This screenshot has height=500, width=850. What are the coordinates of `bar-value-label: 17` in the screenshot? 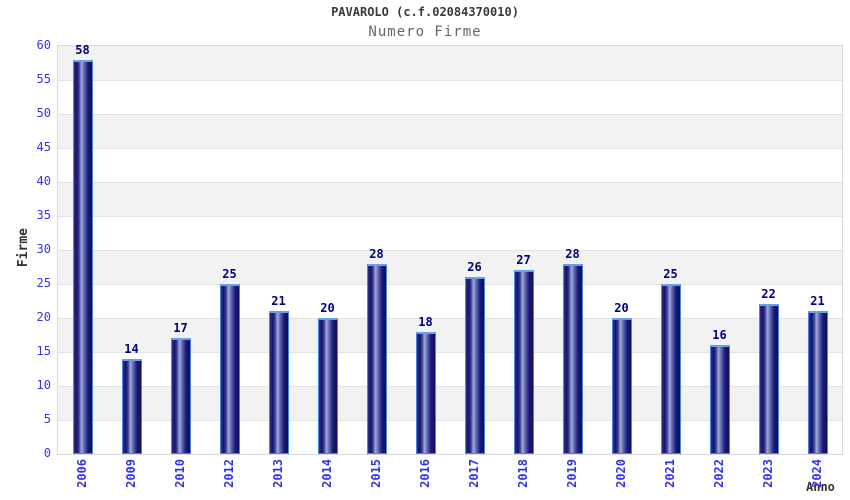 It's located at (180, 328).